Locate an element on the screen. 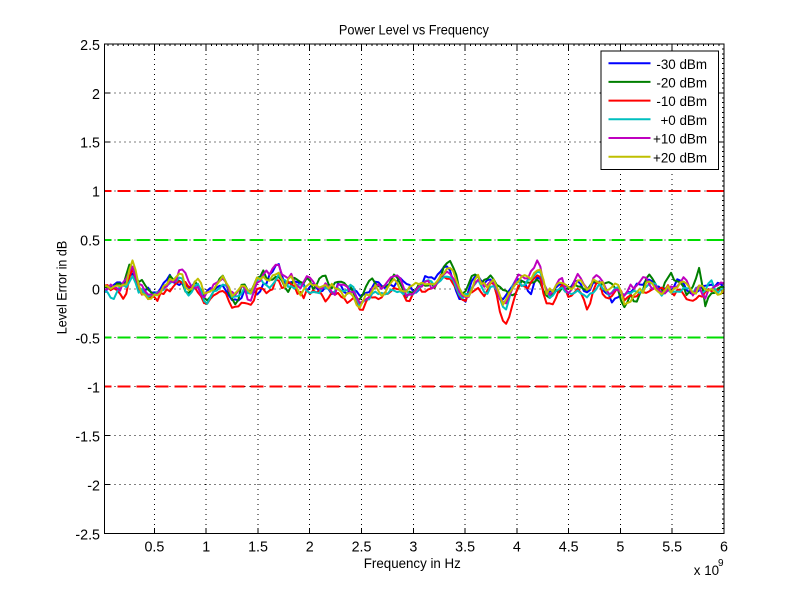 This screenshot has width=800, height=605. svg-text: -20 dBm is located at coordinates (681, 83).